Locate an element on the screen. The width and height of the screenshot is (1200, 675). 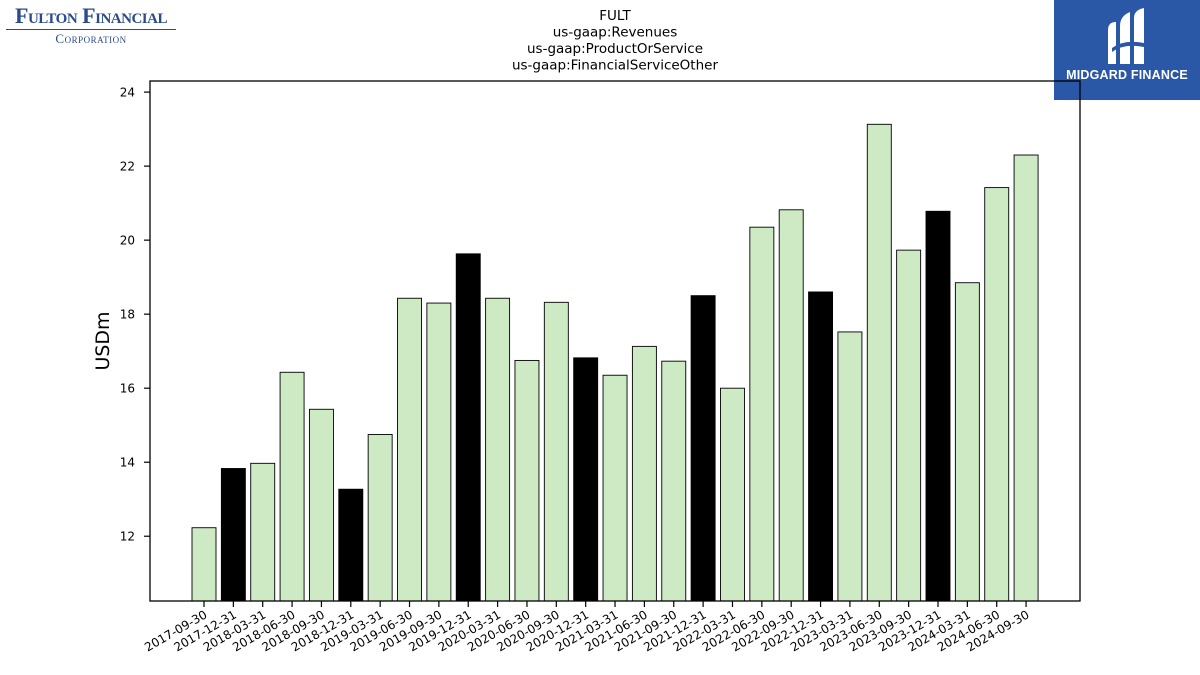
y-tick-label: 14 is located at coordinates (127, 463).